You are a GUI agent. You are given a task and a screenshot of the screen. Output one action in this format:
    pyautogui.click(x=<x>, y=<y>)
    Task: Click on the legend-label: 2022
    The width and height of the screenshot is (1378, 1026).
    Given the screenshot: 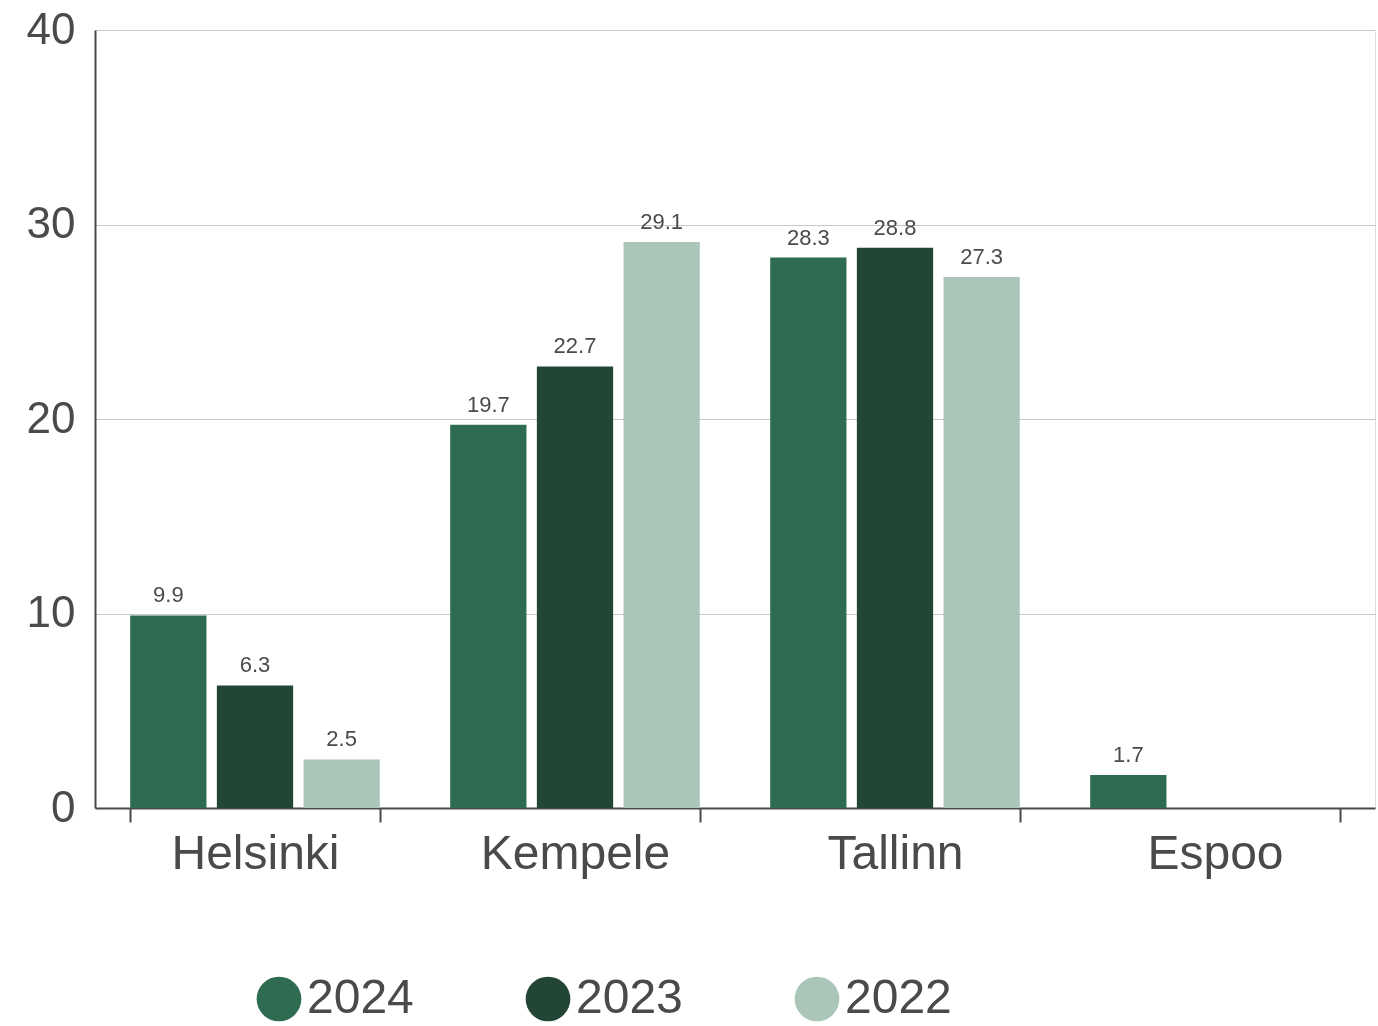 What is the action you would take?
    pyautogui.click(x=898, y=996)
    